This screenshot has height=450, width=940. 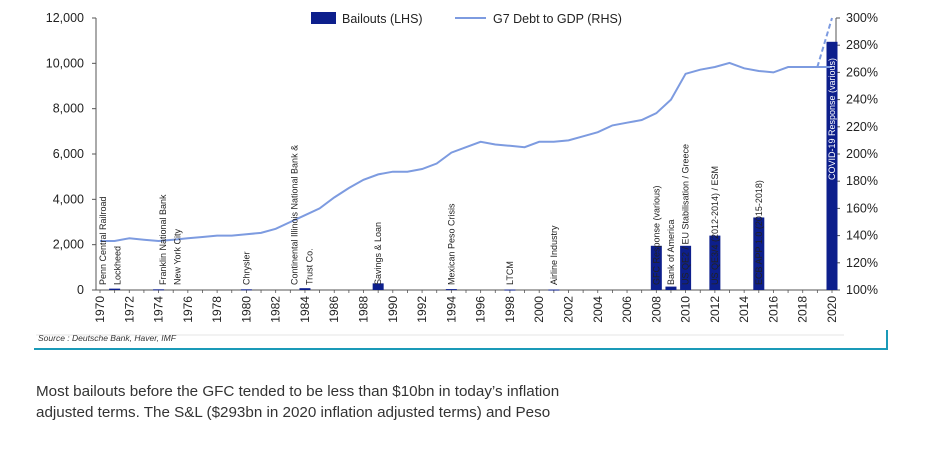 What do you see at coordinates (68, 154) in the screenshot?
I see `left-tick-label: 6,000` at bounding box center [68, 154].